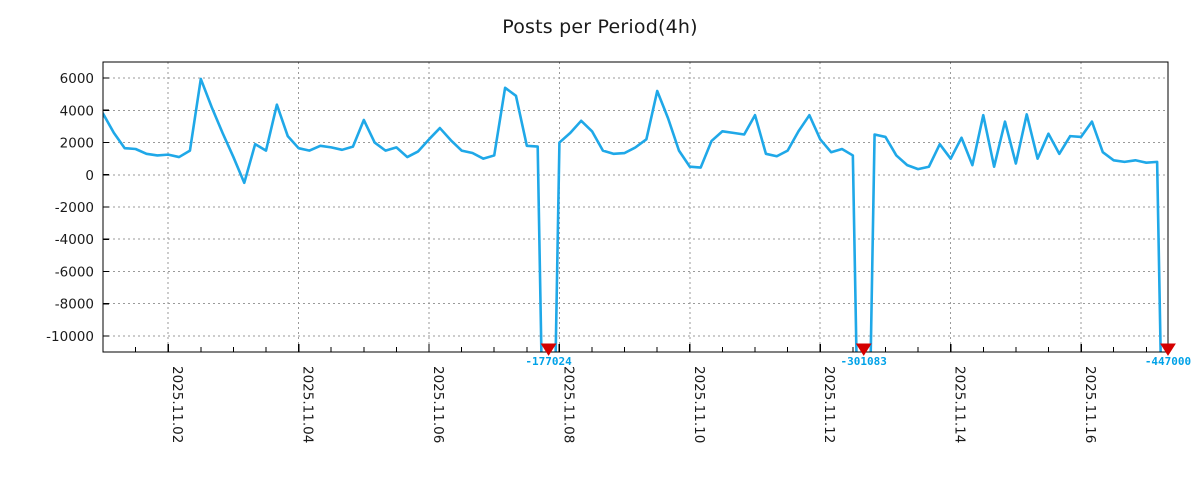  Describe the element at coordinates (600, 27) in the screenshot. I see `page-title: Posts per Period(4h)` at that location.